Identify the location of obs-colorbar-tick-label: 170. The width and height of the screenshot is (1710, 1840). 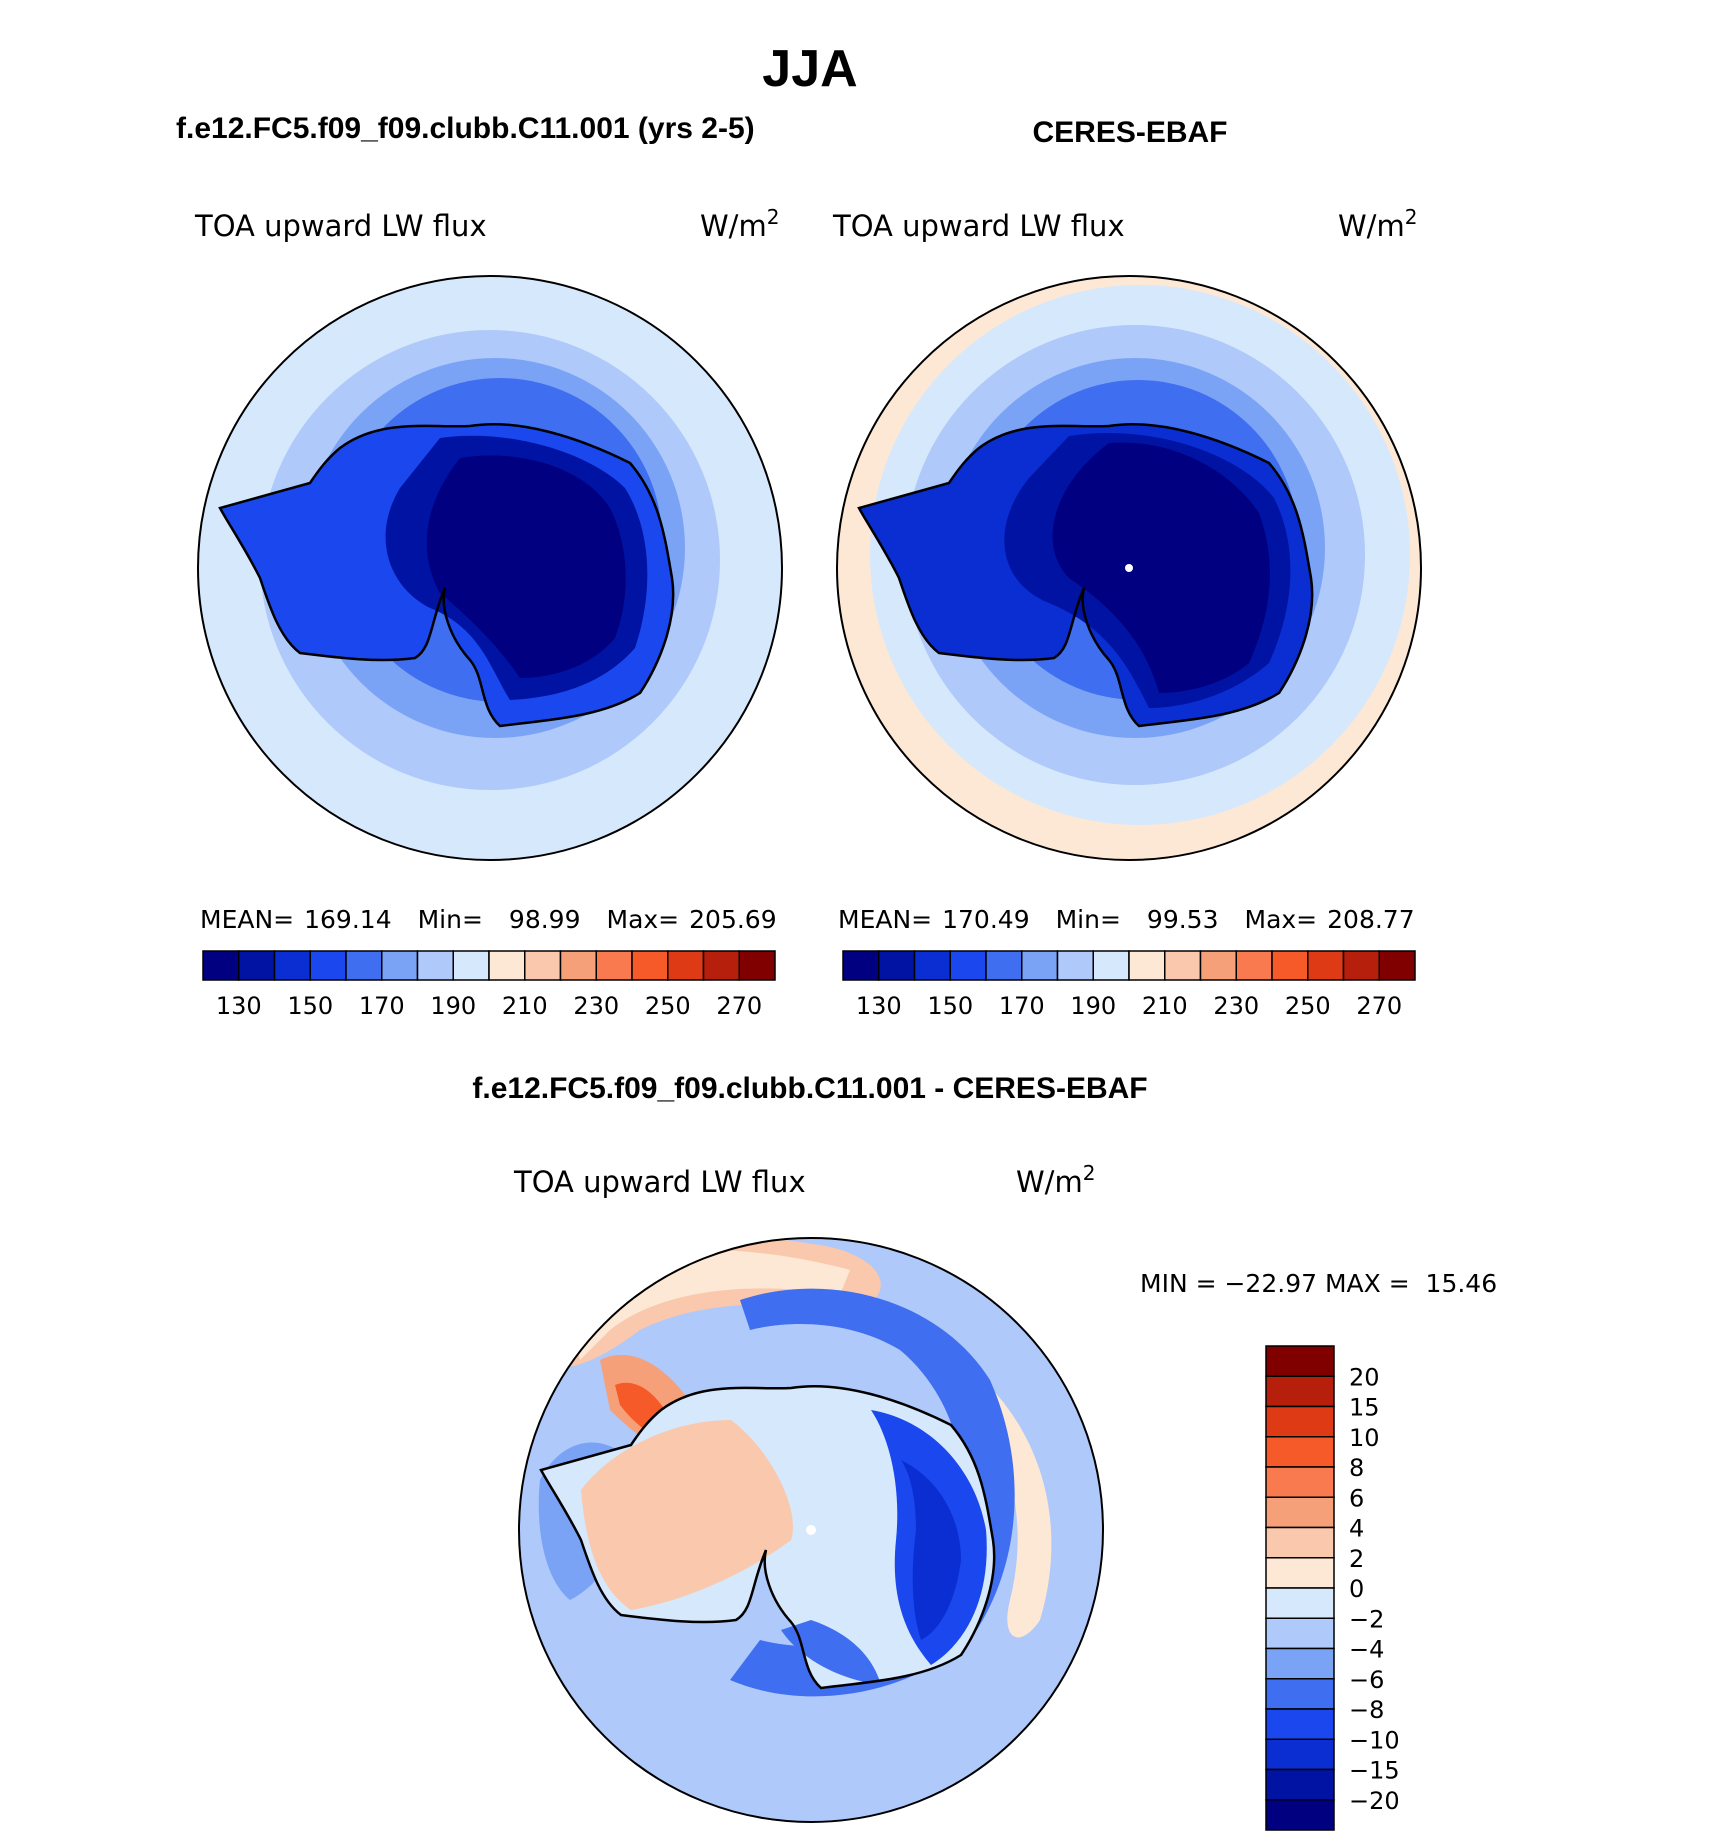
(1022, 1006).